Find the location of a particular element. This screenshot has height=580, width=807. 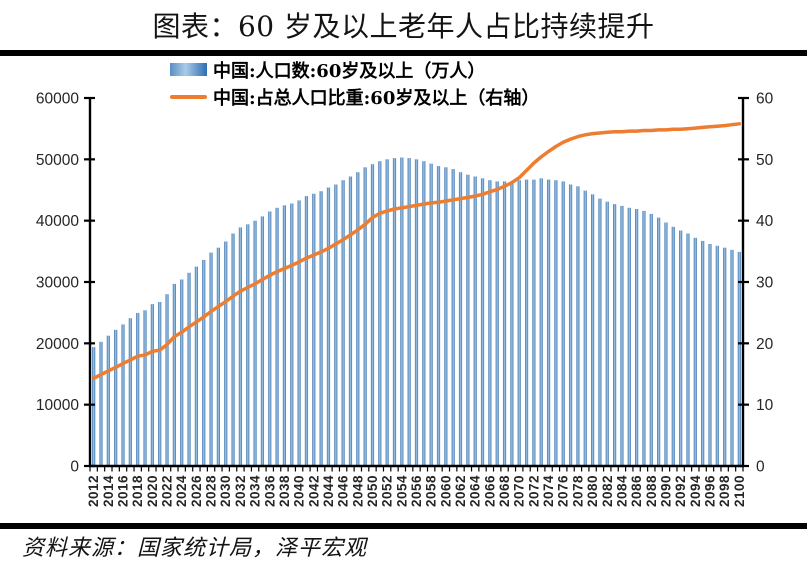

line-series-swatch-icon is located at coordinates (188, 96).